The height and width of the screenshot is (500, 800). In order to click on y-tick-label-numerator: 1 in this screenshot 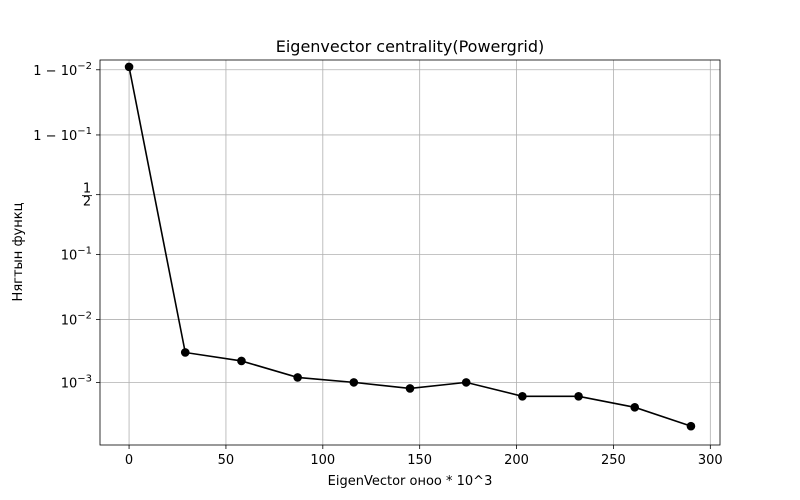, I will do `click(87, 189)`.